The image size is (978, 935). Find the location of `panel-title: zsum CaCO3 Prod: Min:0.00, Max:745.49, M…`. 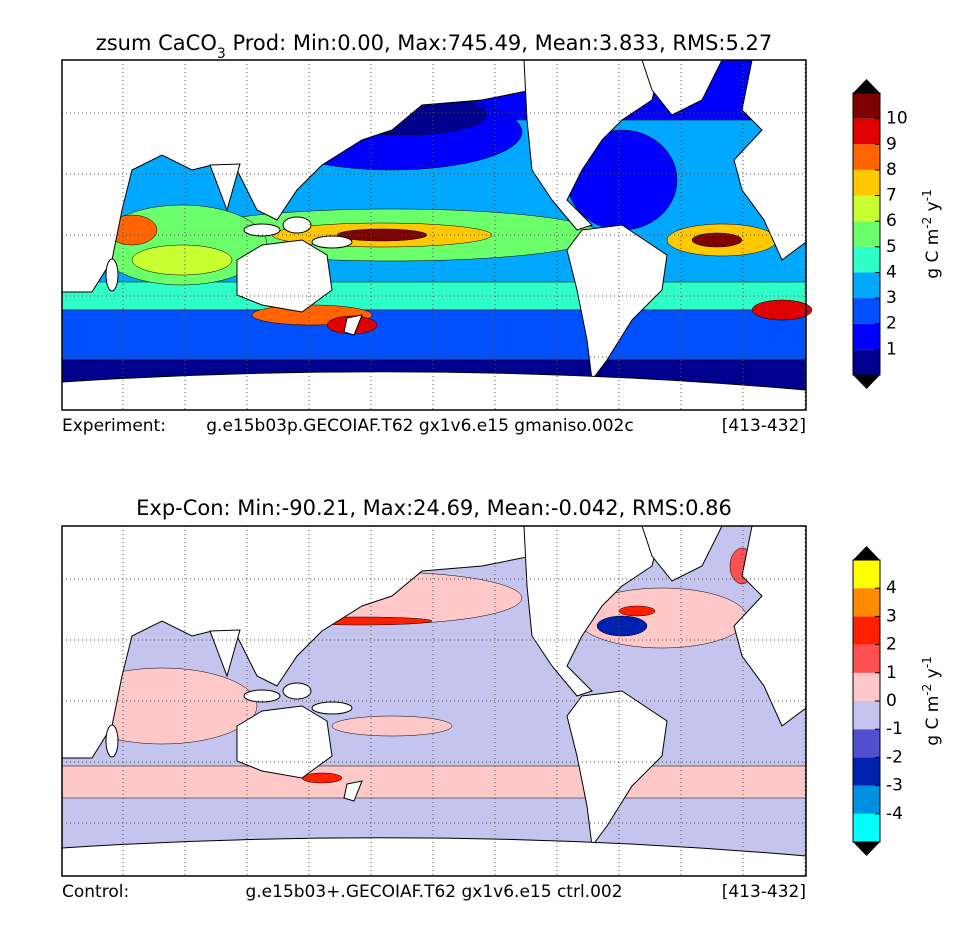

panel-title: zsum CaCO3 Prod: Min:0.00, Max:745.49, M… is located at coordinates (434, 46).